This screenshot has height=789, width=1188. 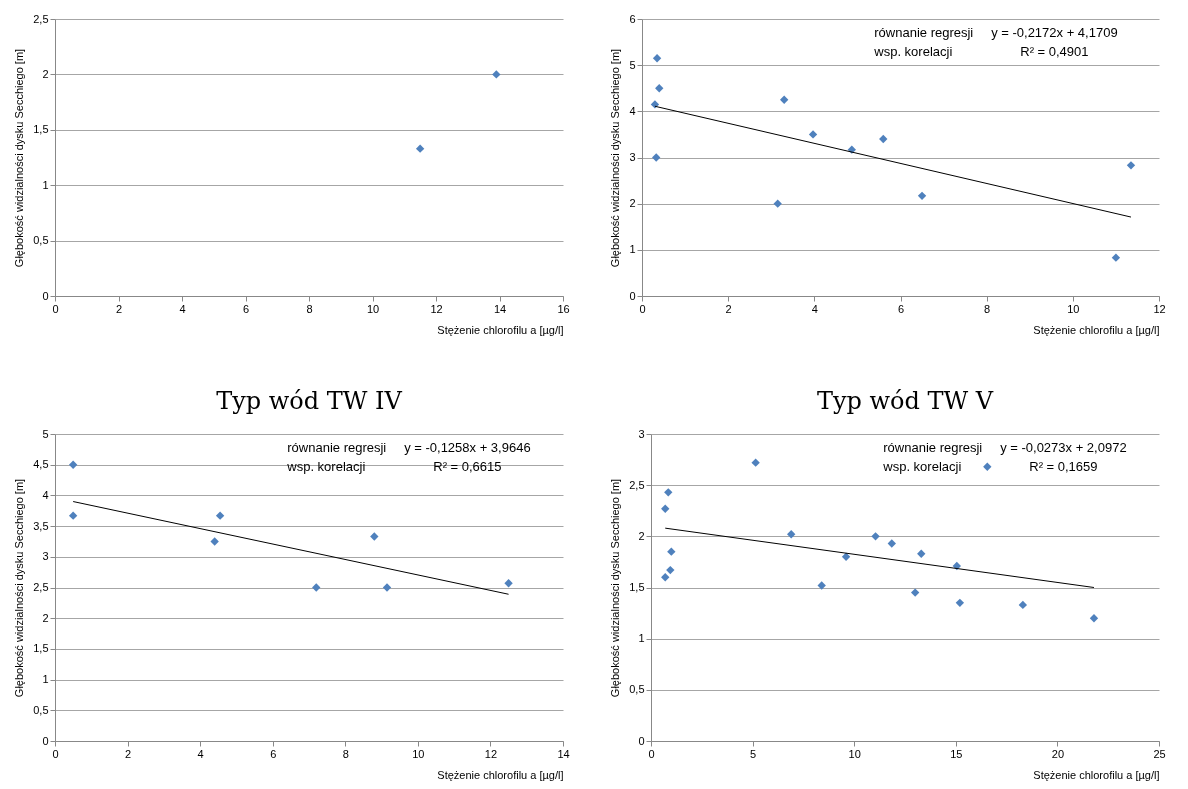 I want to click on annotation: y = -0,1258x + 3,9646, so click(x=467, y=447).